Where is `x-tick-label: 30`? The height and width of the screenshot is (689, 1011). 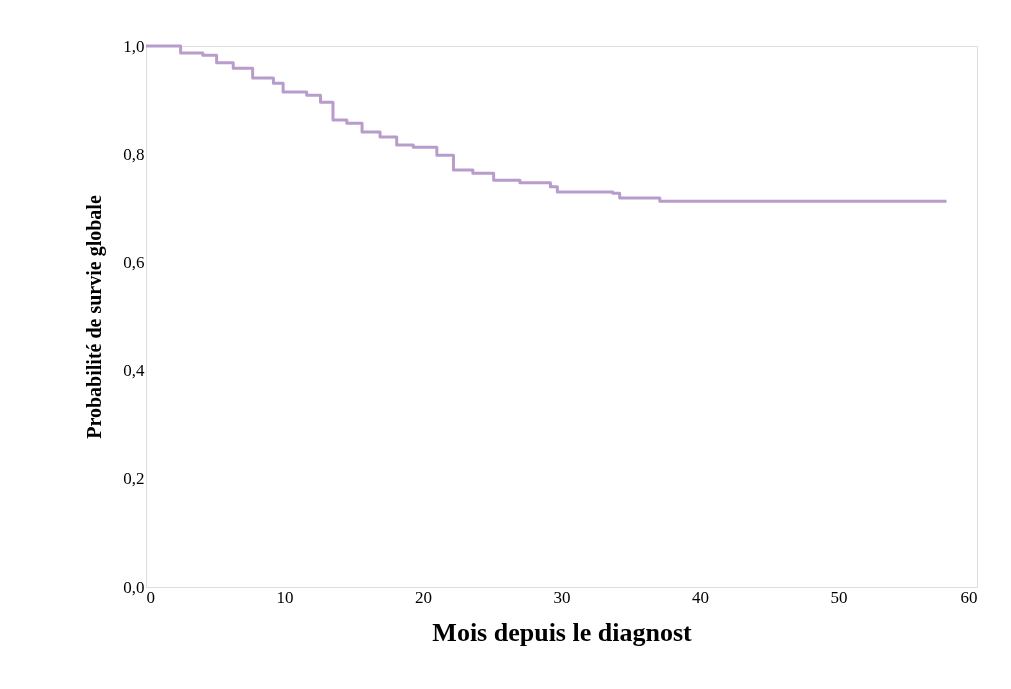 x-tick-label: 30 is located at coordinates (562, 597).